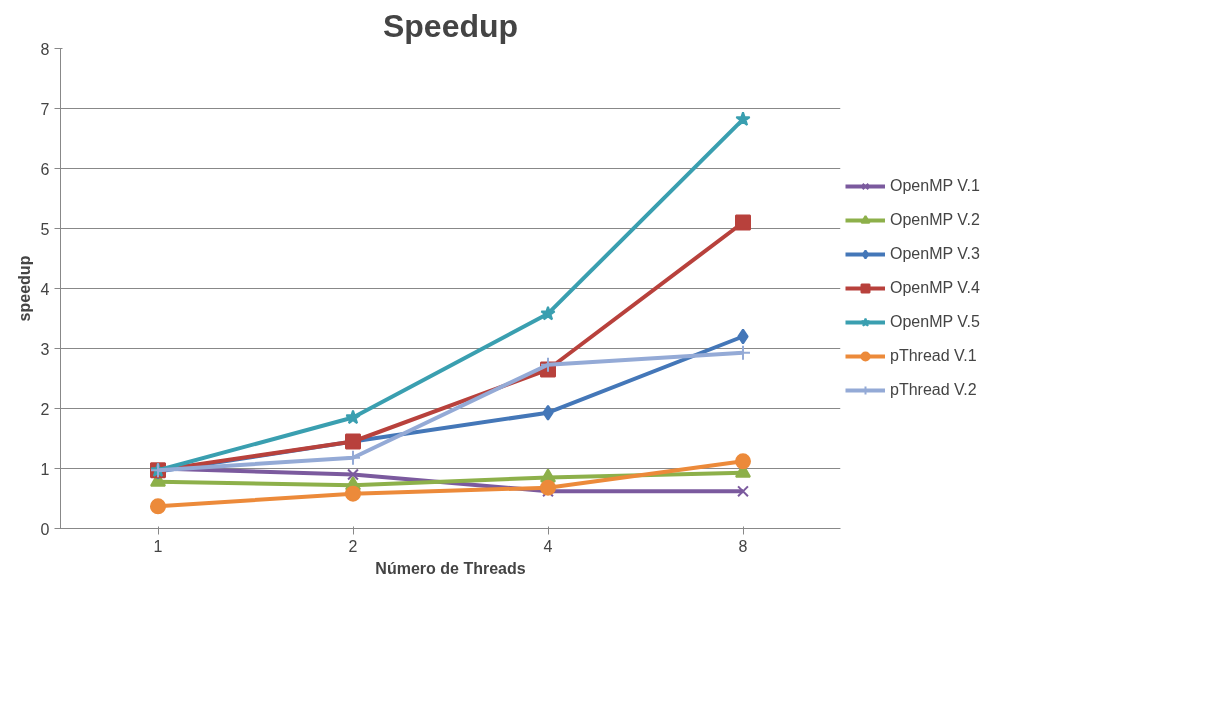 Image resolution: width=1213 pixels, height=708 pixels. What do you see at coordinates (158, 546) in the screenshot?
I see `x-tick-label: 1` at bounding box center [158, 546].